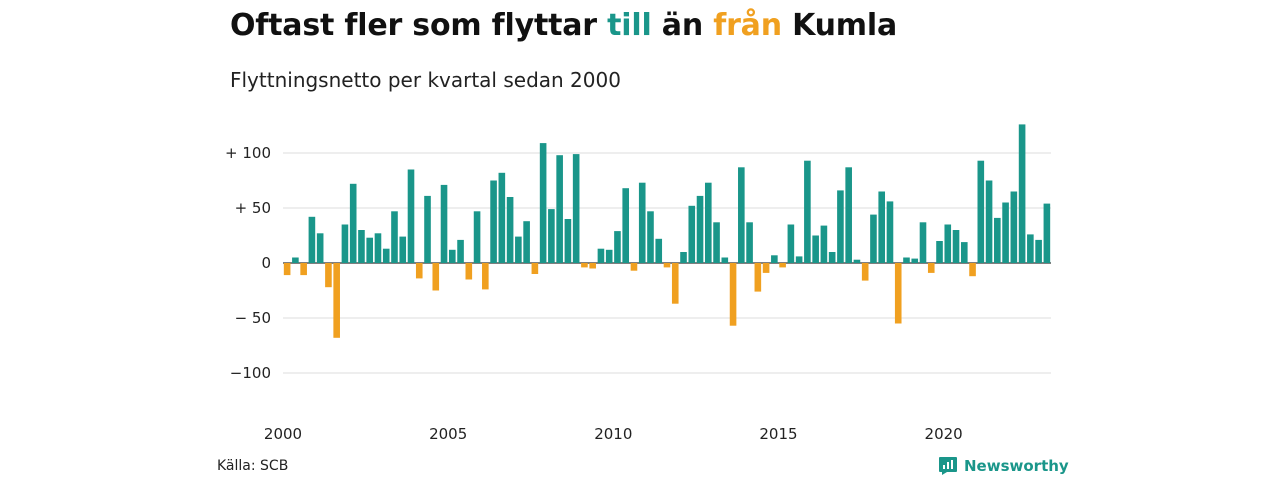 The image size is (1280, 480). I want to click on y-tick-label: + 100, so click(248, 153).